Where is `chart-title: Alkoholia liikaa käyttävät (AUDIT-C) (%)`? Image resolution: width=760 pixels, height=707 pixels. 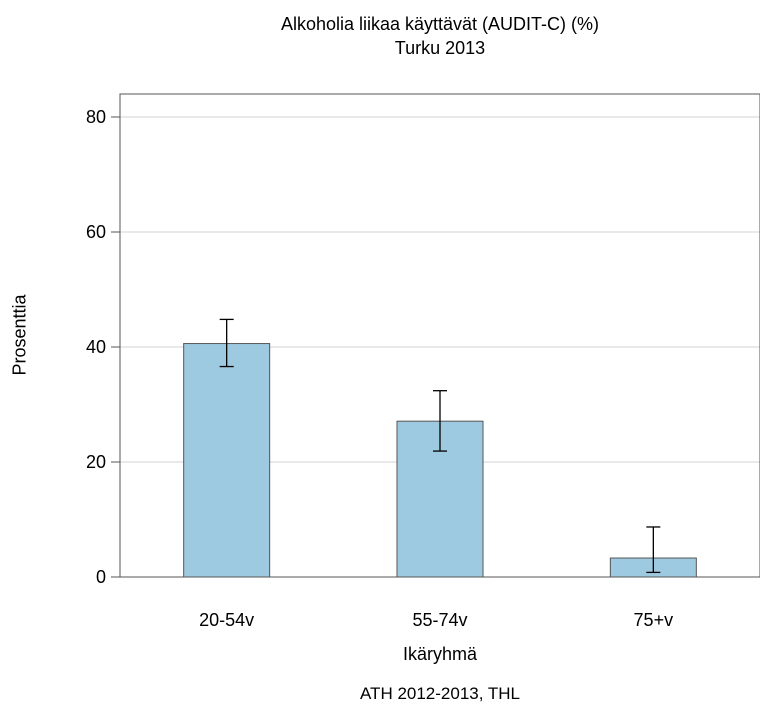
chart-title: Alkoholia liikaa käyttävät (AUDIT-C) (%) is located at coordinates (440, 24).